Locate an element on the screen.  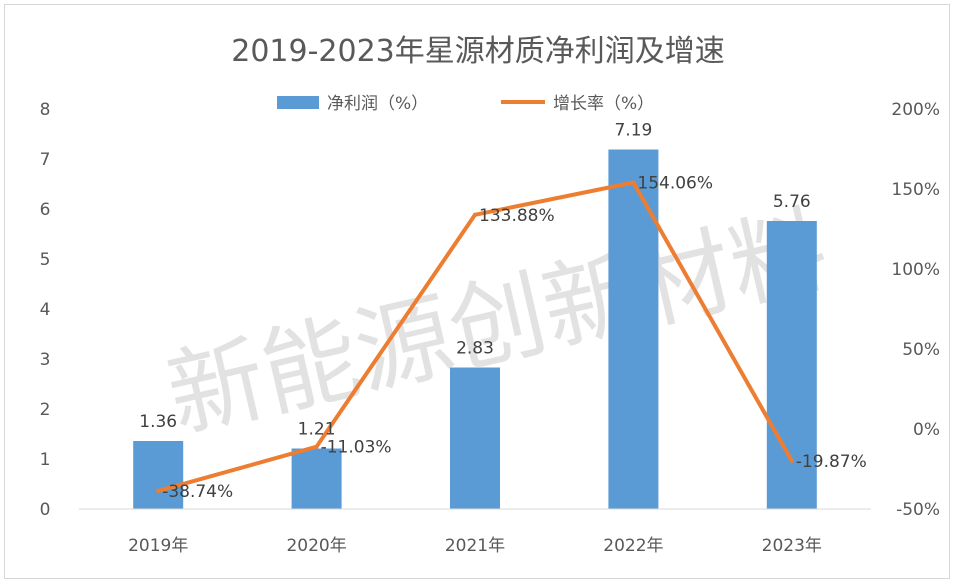
line-value-label: 133.88% is located at coordinates (517, 216).